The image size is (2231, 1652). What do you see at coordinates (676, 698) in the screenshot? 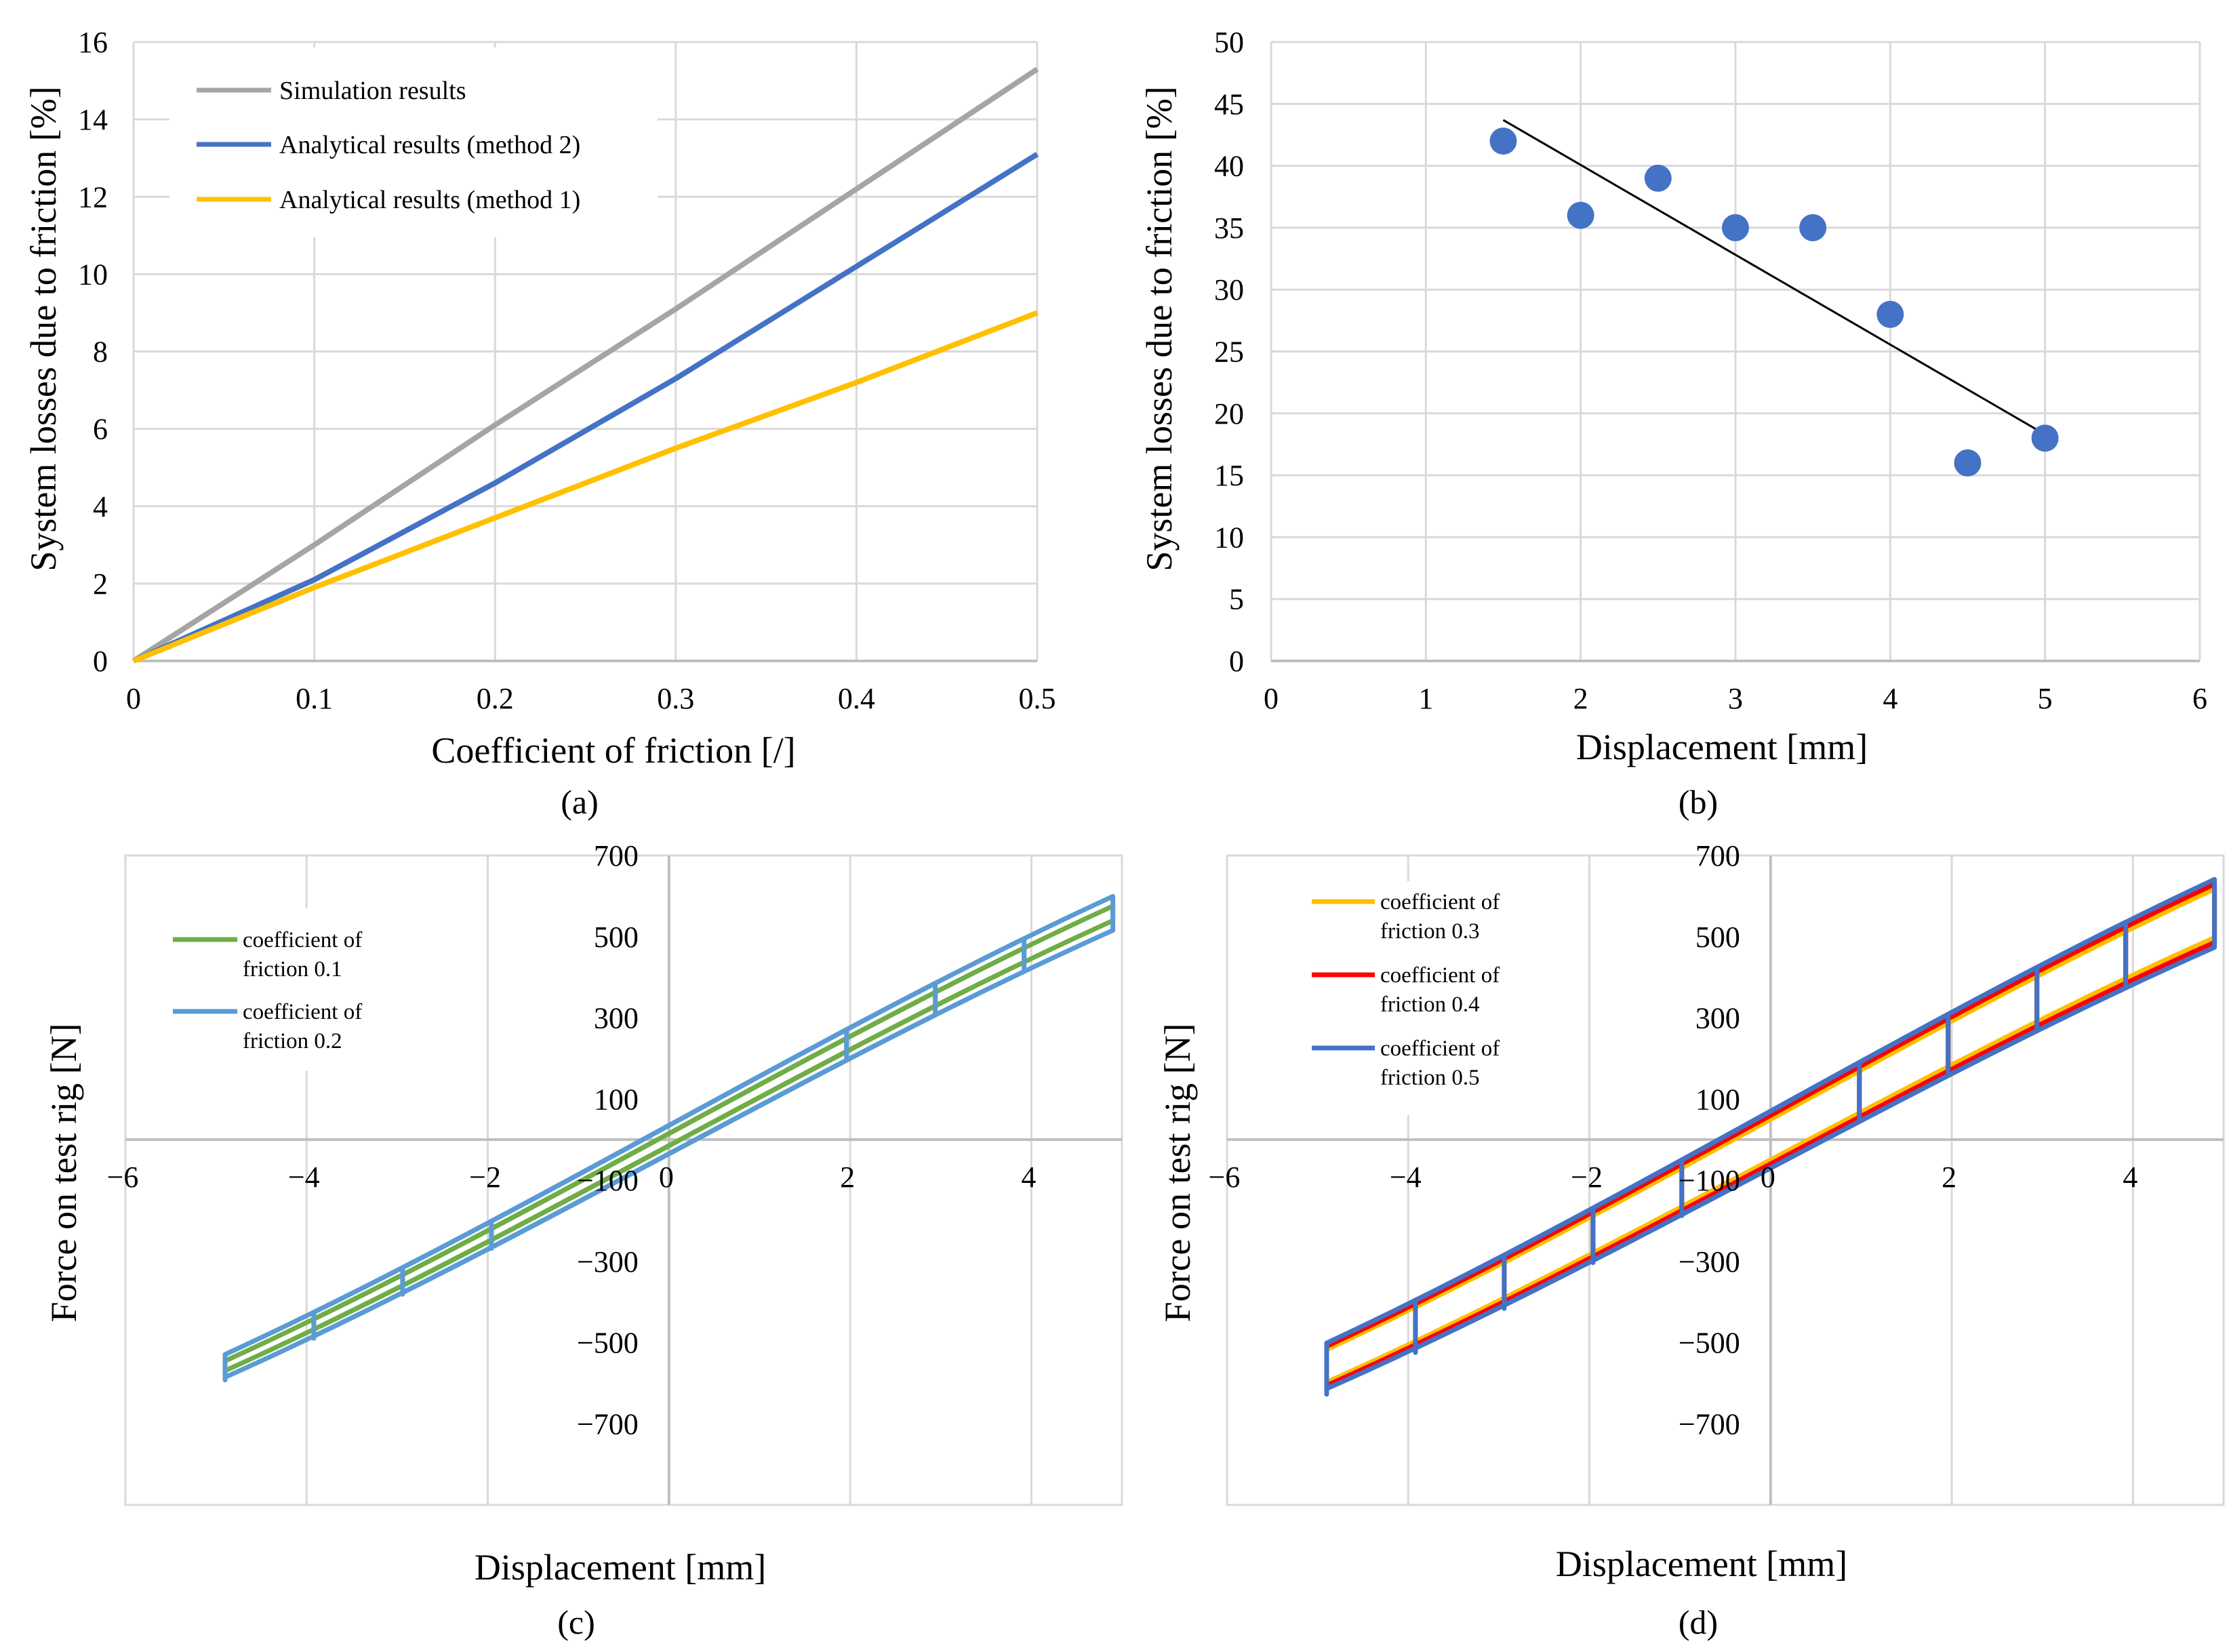
I see `panel-a-x-tick: 0.3` at bounding box center [676, 698].